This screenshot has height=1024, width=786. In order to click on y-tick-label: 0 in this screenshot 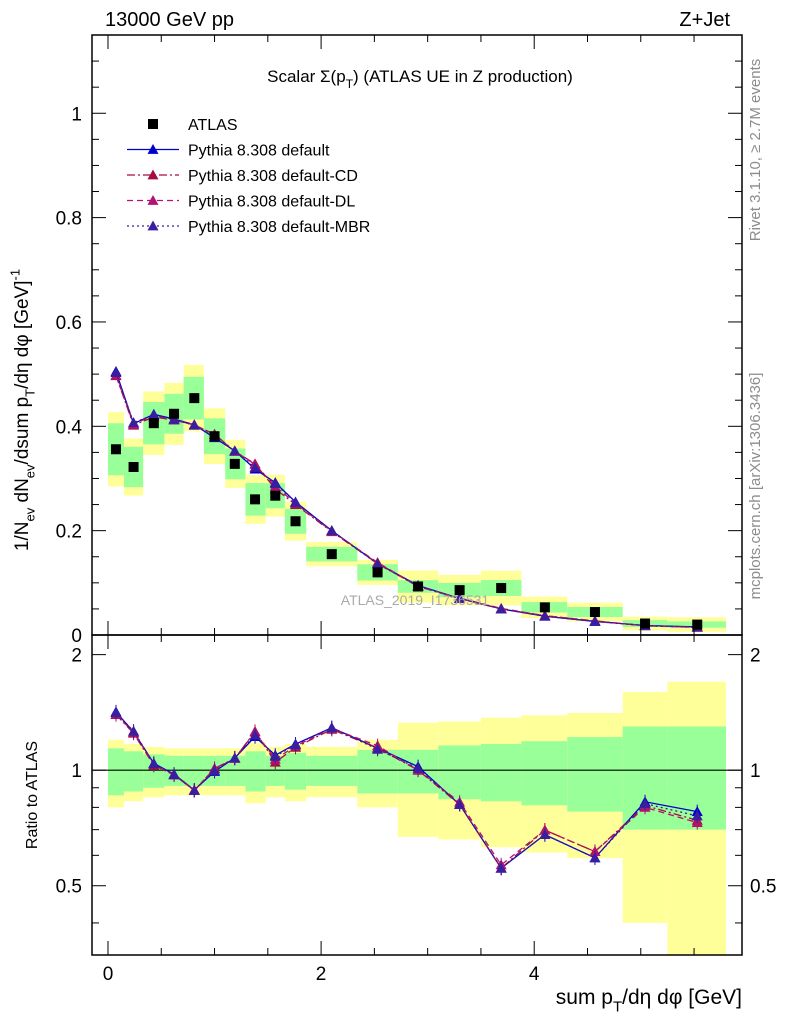, I will do `click(76, 636)`.